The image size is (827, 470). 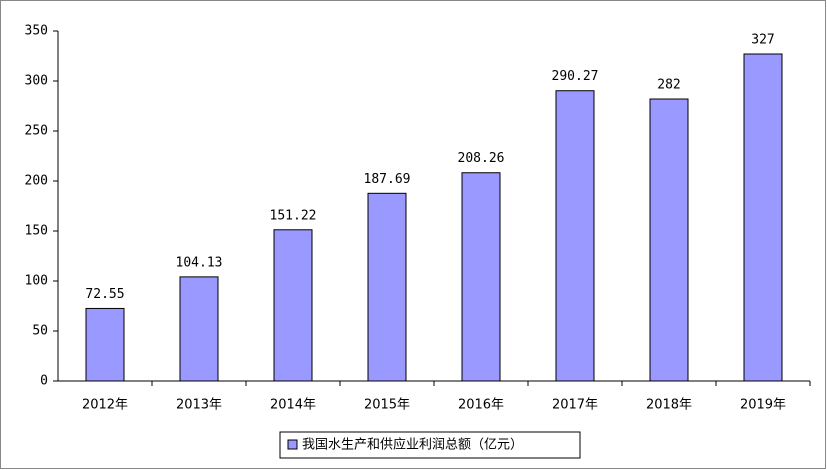 I want to click on x-tick-label: 2012年, so click(x=105, y=405).